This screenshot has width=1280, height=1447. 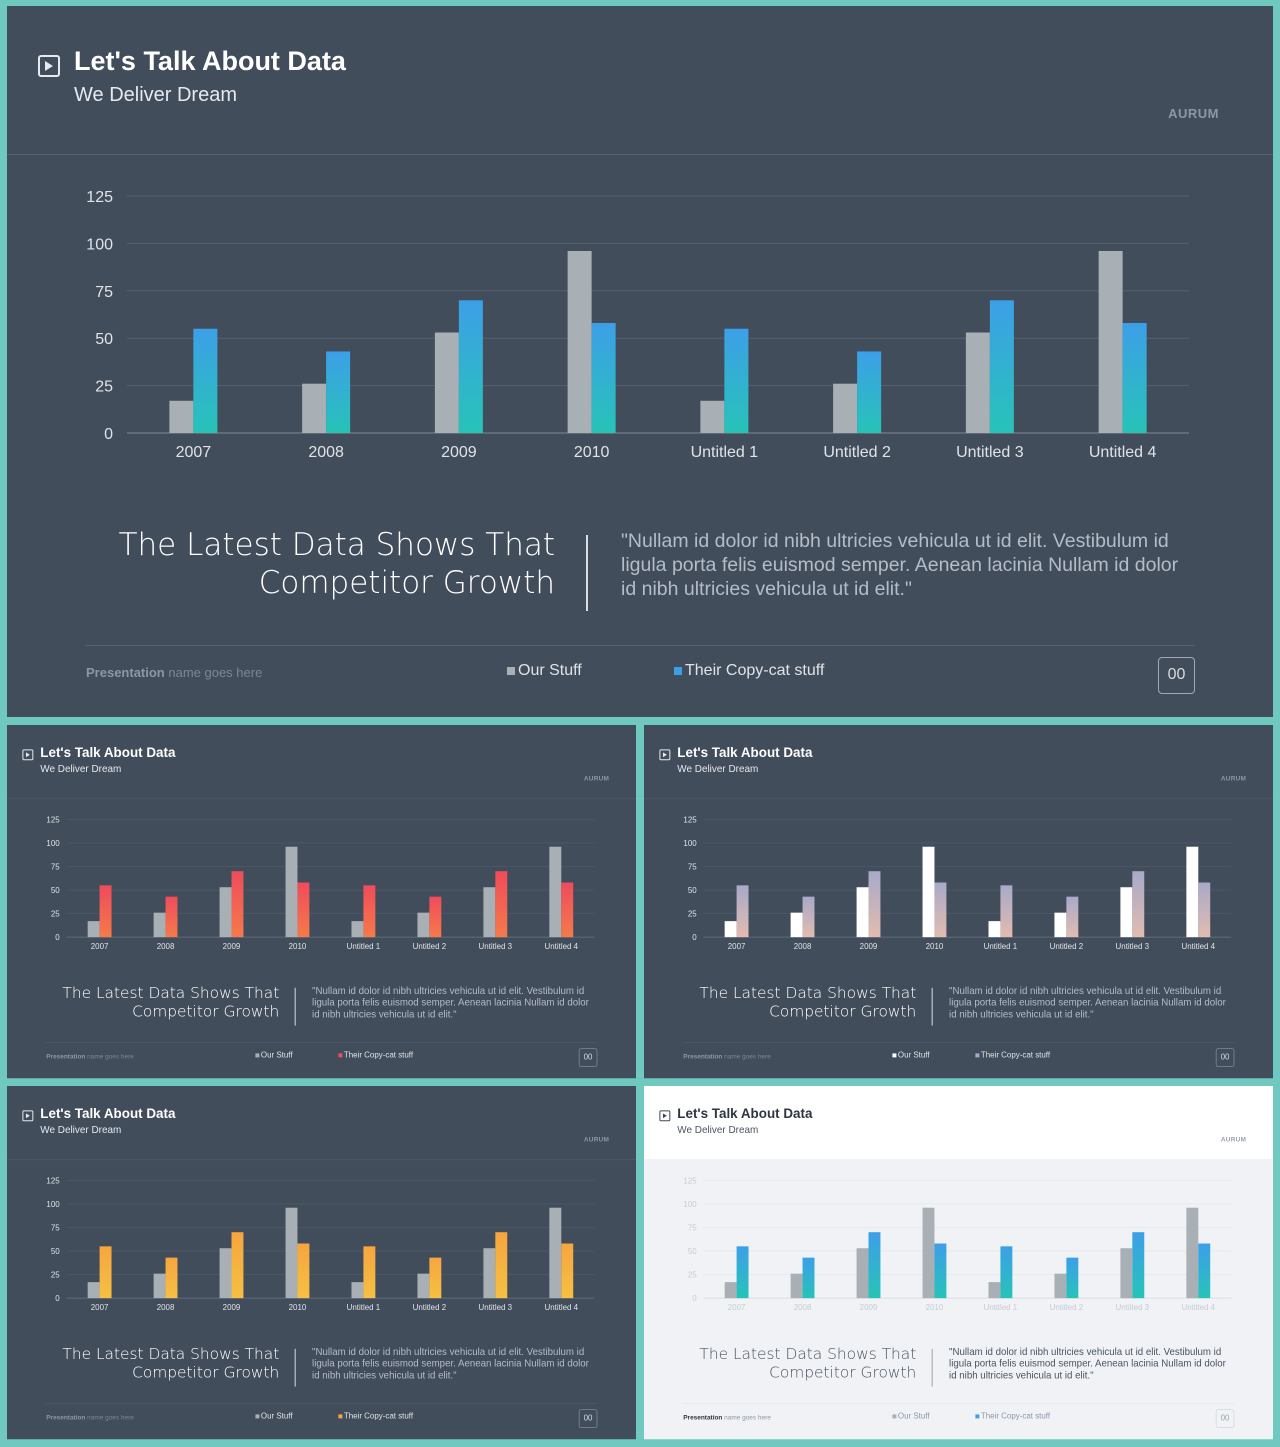 I want to click on legend-label-their: Their Copy-cat stuff, so click(x=1015, y=1416).